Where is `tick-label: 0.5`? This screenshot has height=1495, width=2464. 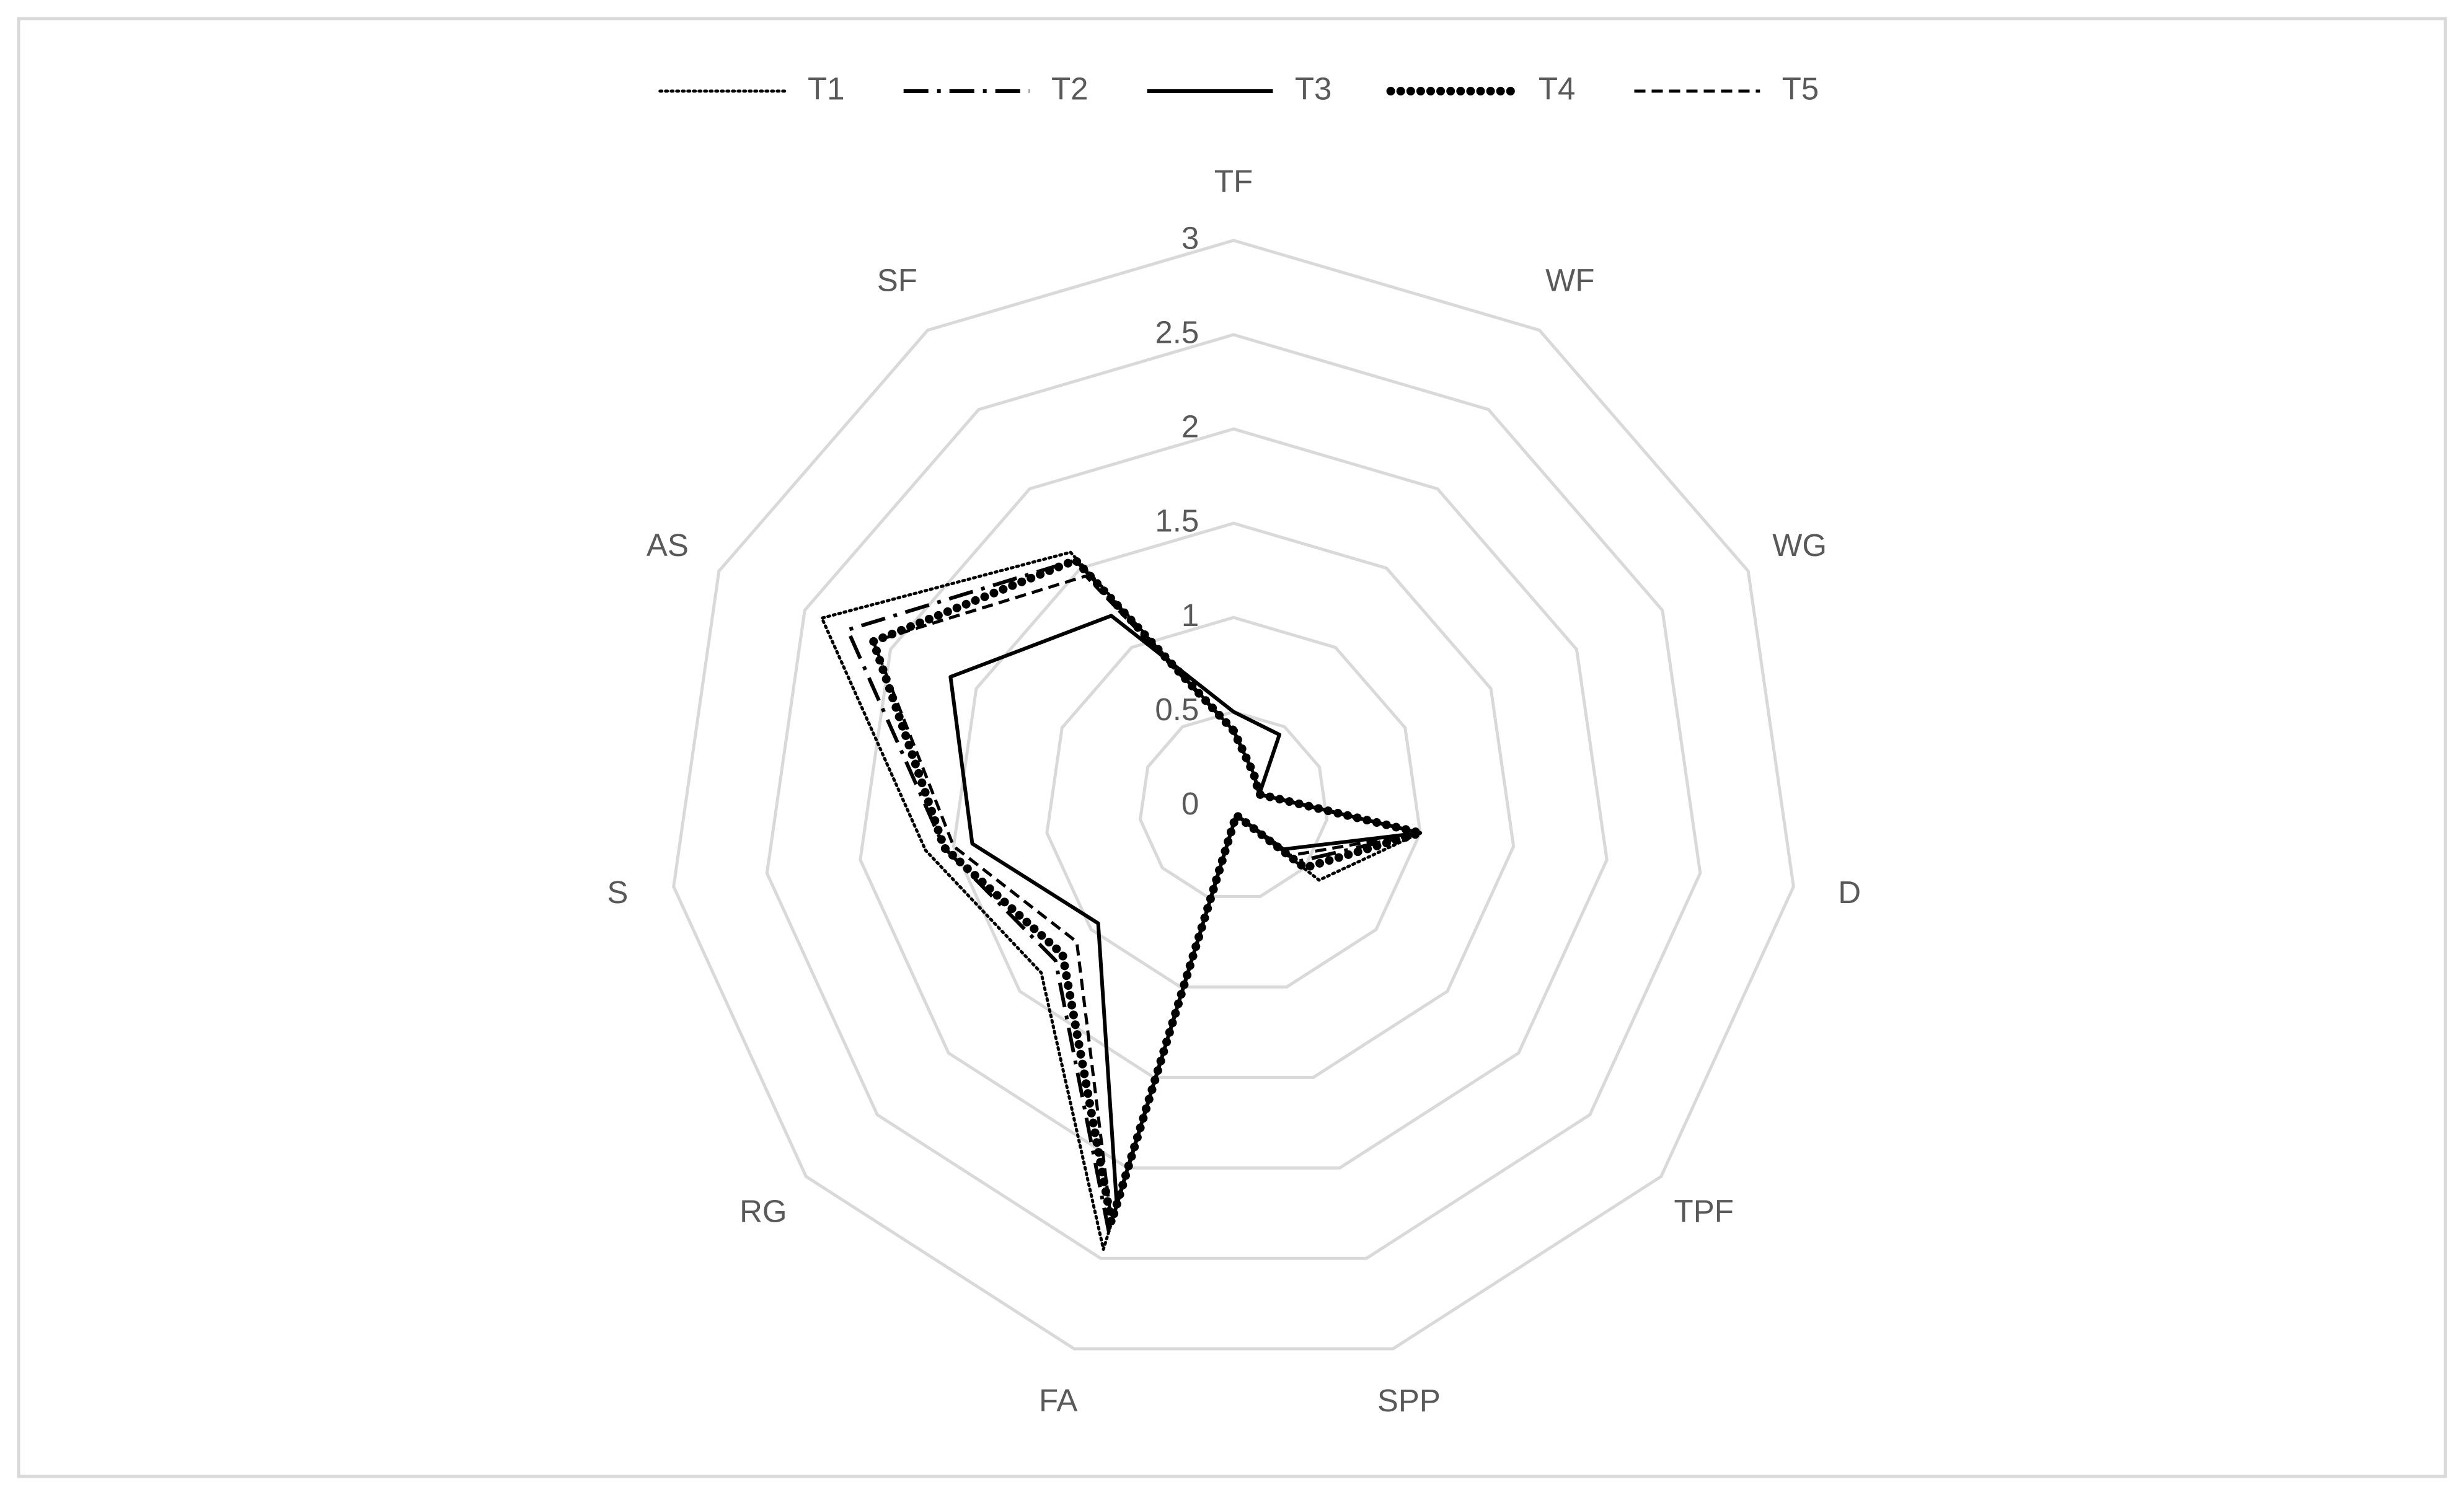 tick-label: 0.5 is located at coordinates (1177, 709).